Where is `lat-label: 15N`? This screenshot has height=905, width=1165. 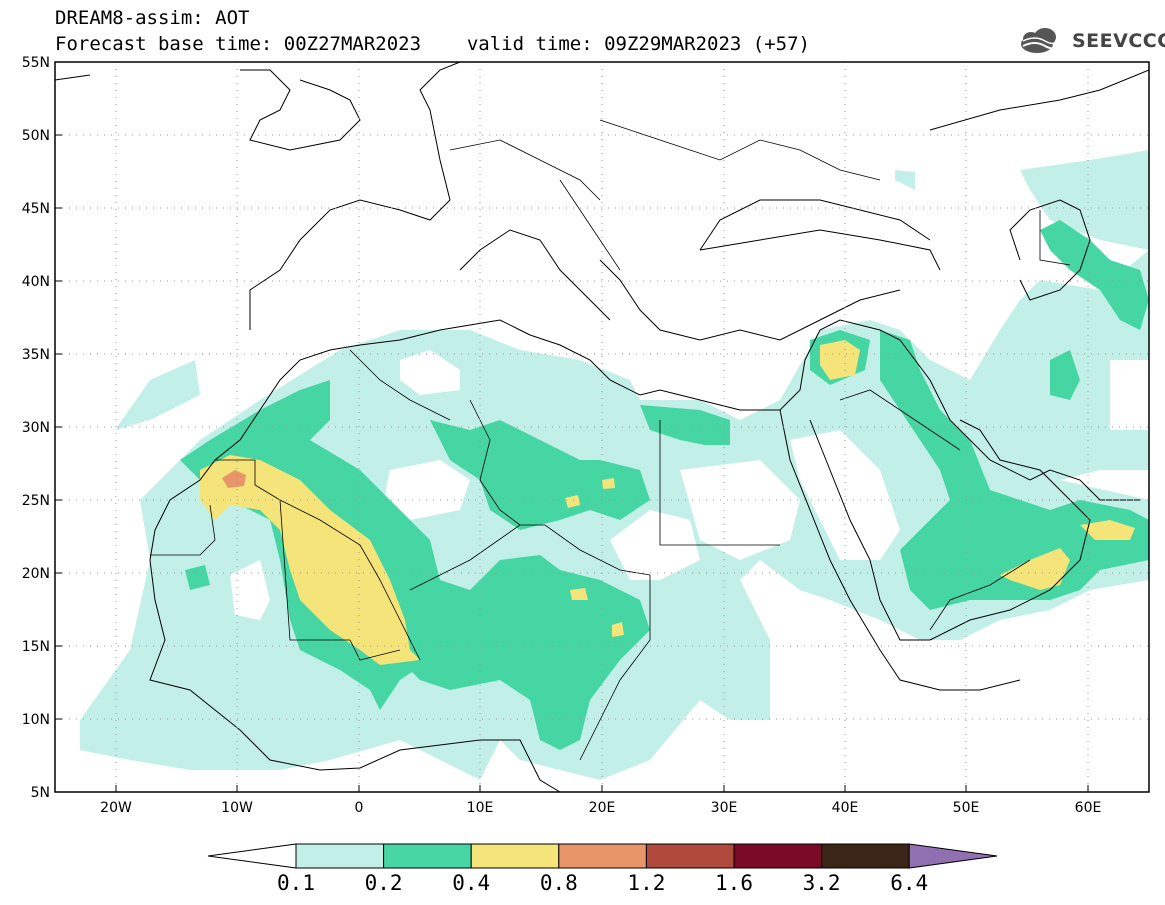
lat-label: 15N is located at coordinates (36, 647).